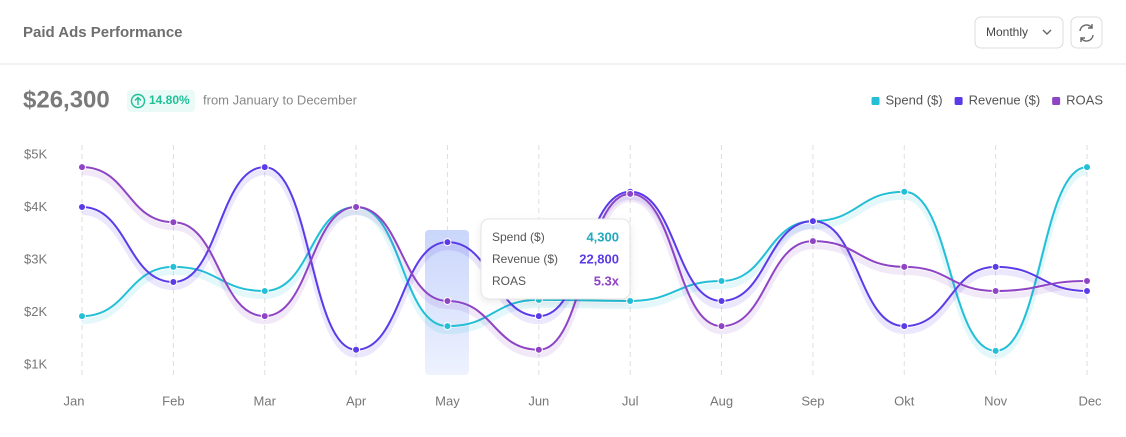 Image resolution: width=1126 pixels, height=437 pixels. What do you see at coordinates (721, 400) in the screenshot?
I see `x-tick-label: Aug` at bounding box center [721, 400].